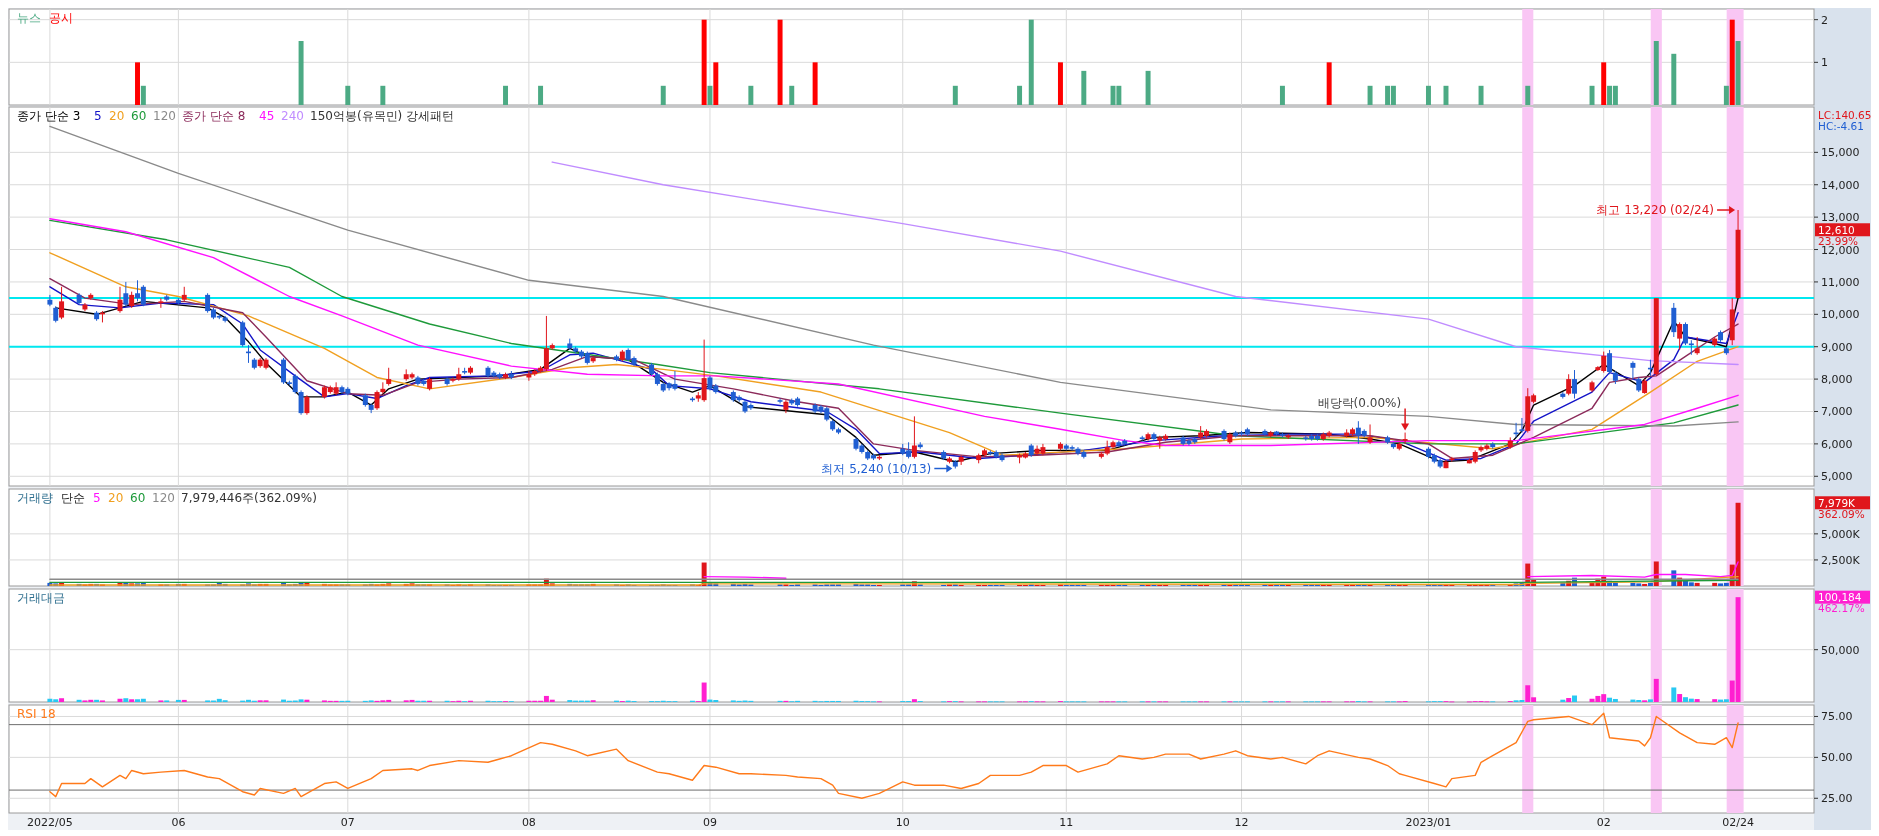 The width and height of the screenshot is (1879, 836). Describe the element at coordinates (1837, 717) in the screenshot. I see `y-tick-label: 75.00` at that location.